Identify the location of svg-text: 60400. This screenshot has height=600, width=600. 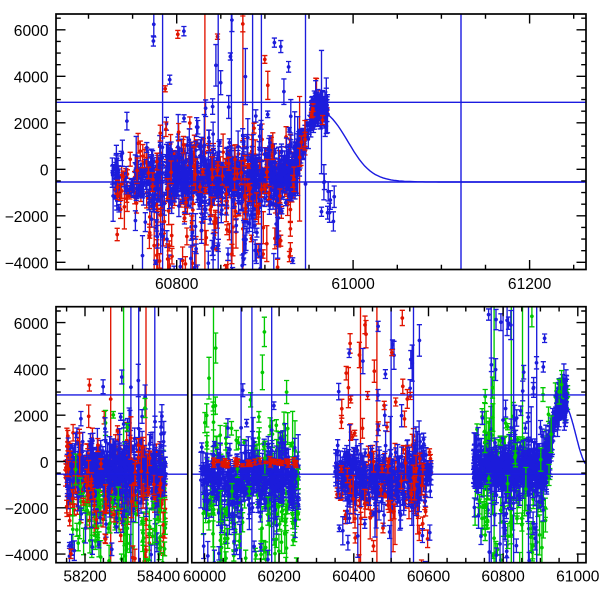
(354, 577).